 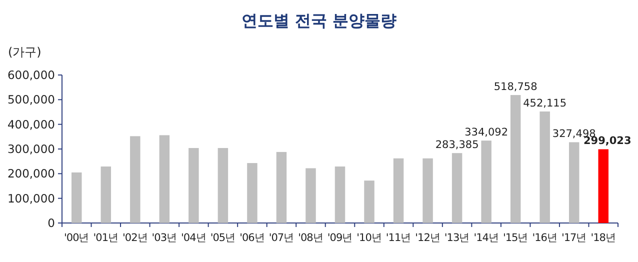 What do you see at coordinates (574, 238) in the screenshot?
I see `x-tick-label: '17년` at bounding box center [574, 238].